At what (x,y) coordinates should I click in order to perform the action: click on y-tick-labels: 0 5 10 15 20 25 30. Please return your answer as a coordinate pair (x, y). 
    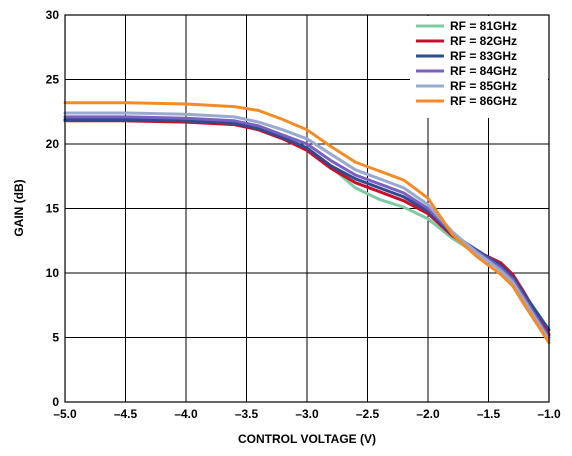
    Looking at the image, I should click on (53, 208).